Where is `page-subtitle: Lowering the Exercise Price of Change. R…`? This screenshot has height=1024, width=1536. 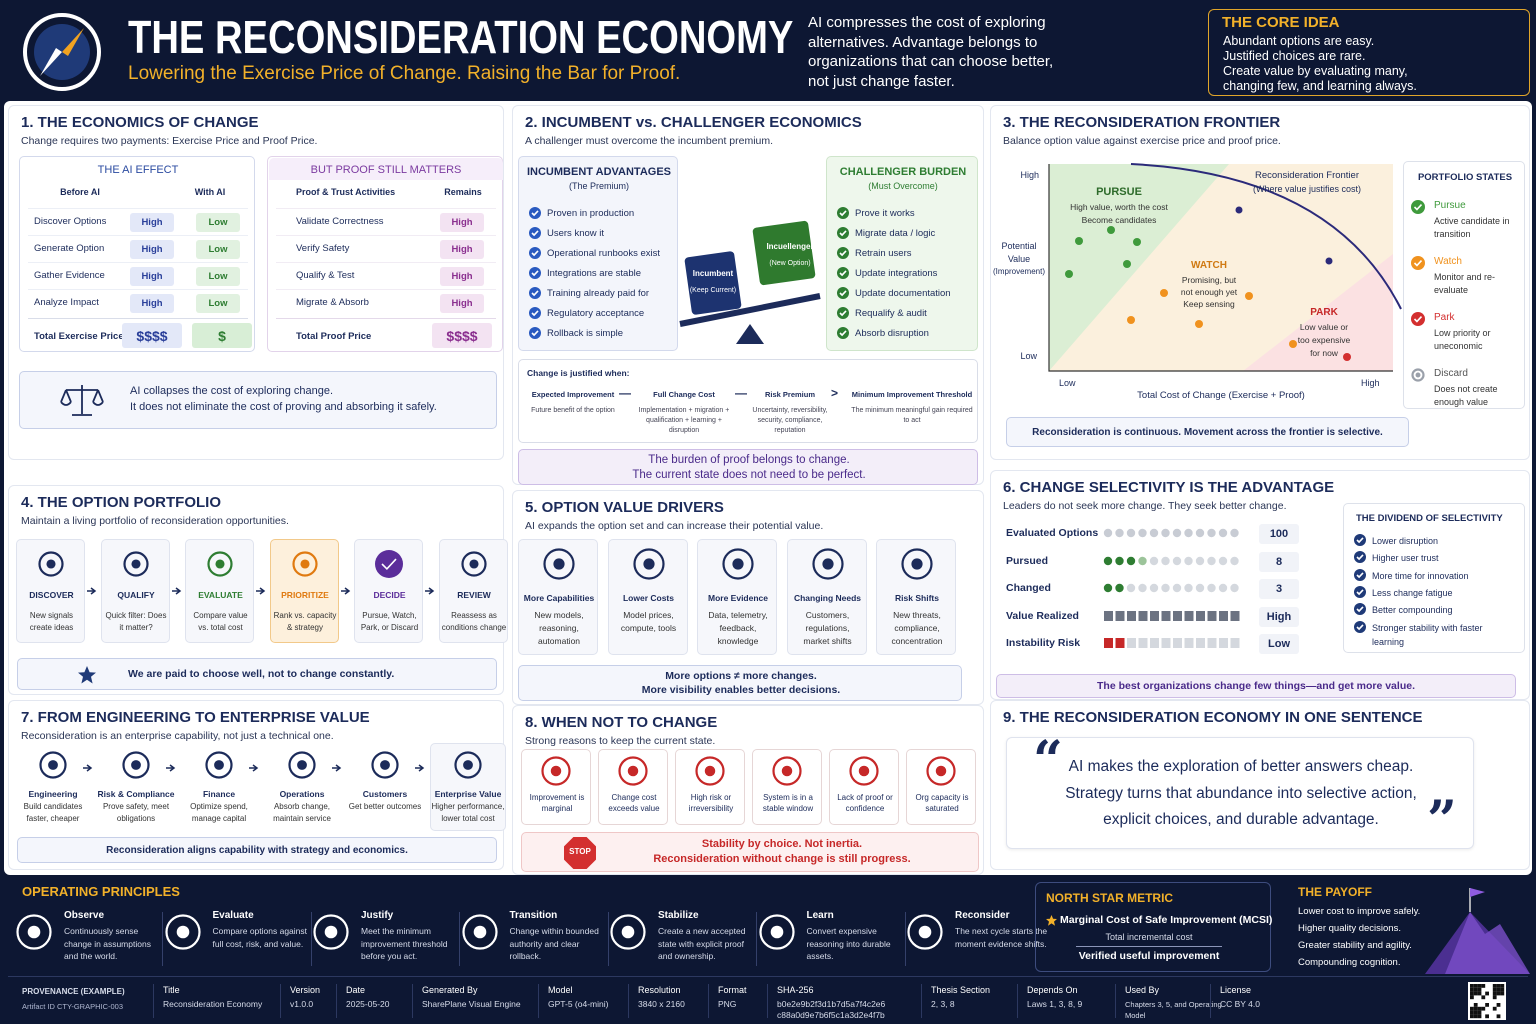
page-subtitle: Lowering the Exercise Price of Change. R… is located at coordinates (404, 73).